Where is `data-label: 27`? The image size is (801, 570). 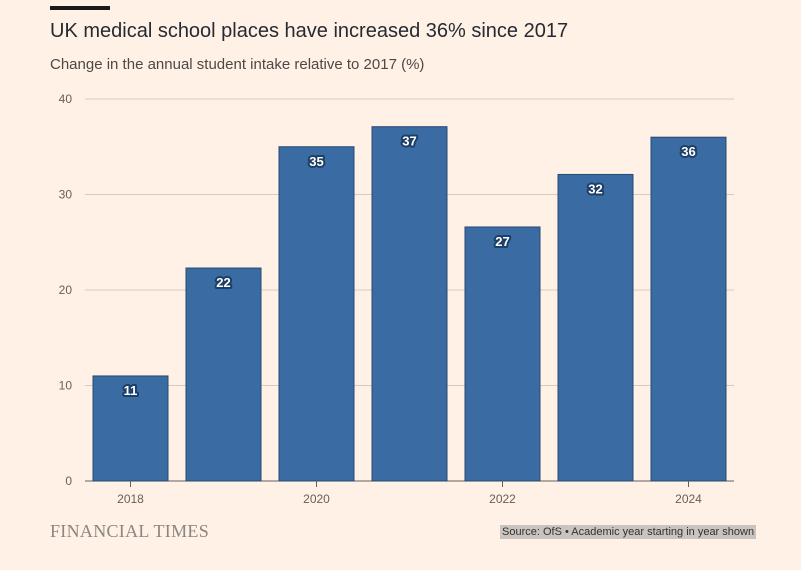 data-label: 27 is located at coordinates (502, 241).